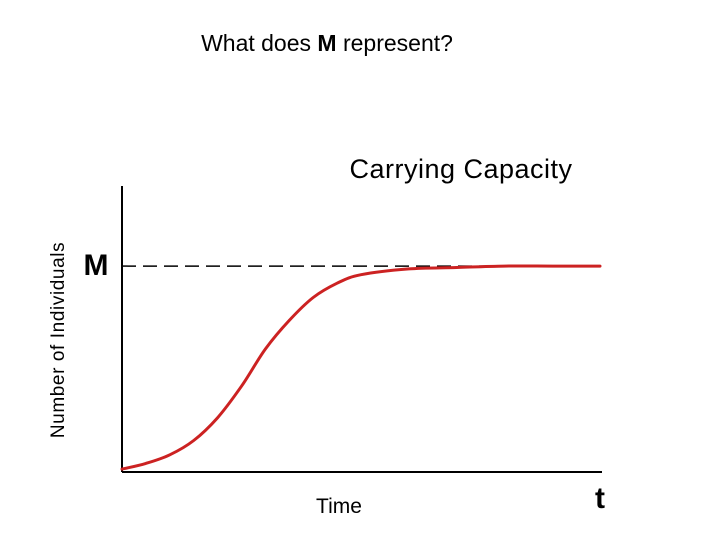 This screenshot has width=720, height=540. Describe the element at coordinates (460, 169) in the screenshot. I see `chart-title: Carrying Capacity` at that location.